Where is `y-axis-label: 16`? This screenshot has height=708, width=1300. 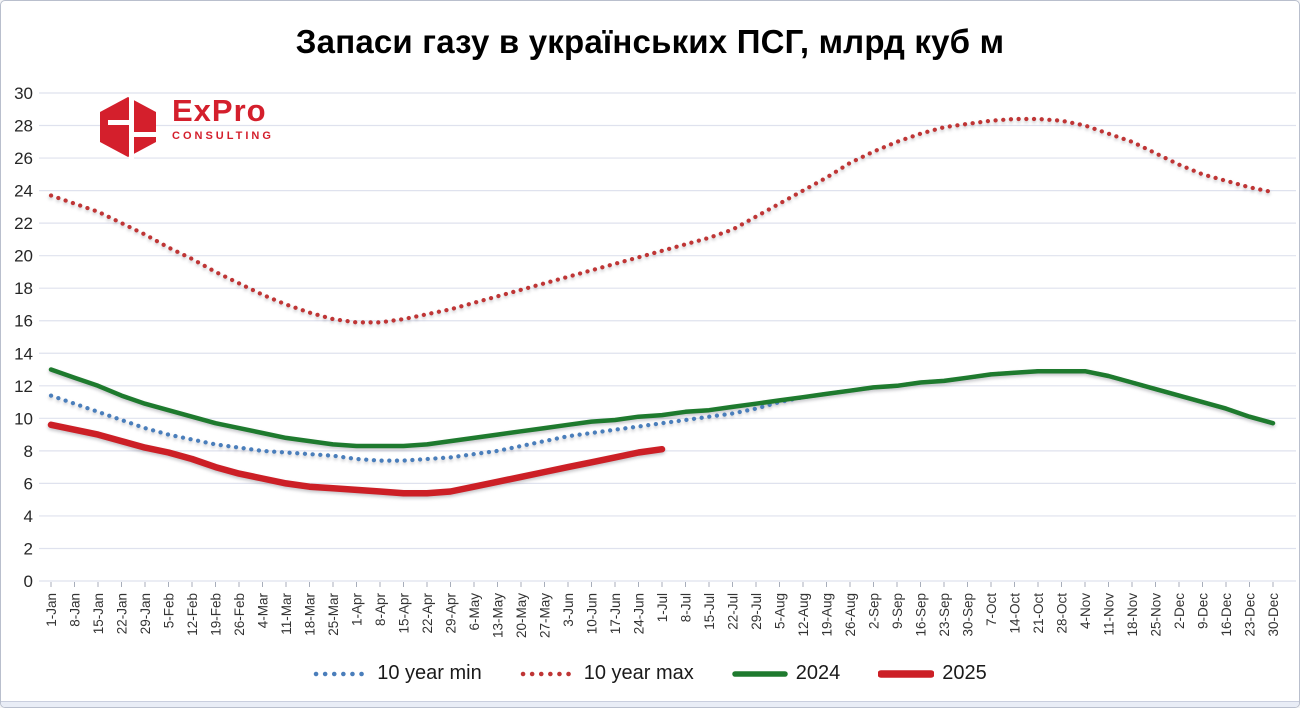 y-axis-label: 16 is located at coordinates (23, 321).